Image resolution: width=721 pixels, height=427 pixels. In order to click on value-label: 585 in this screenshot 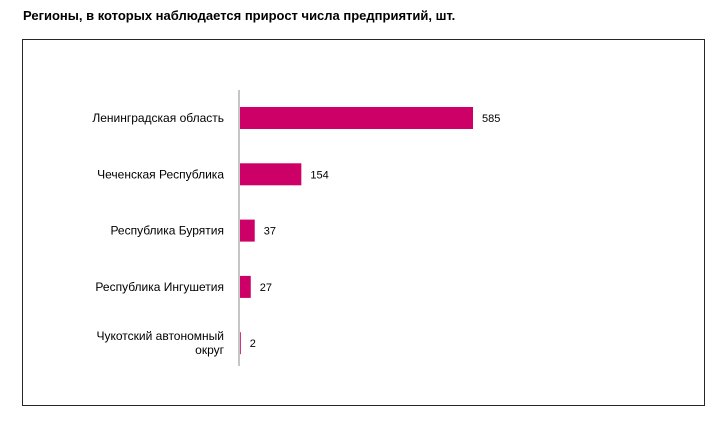, I will do `click(491, 119)`.